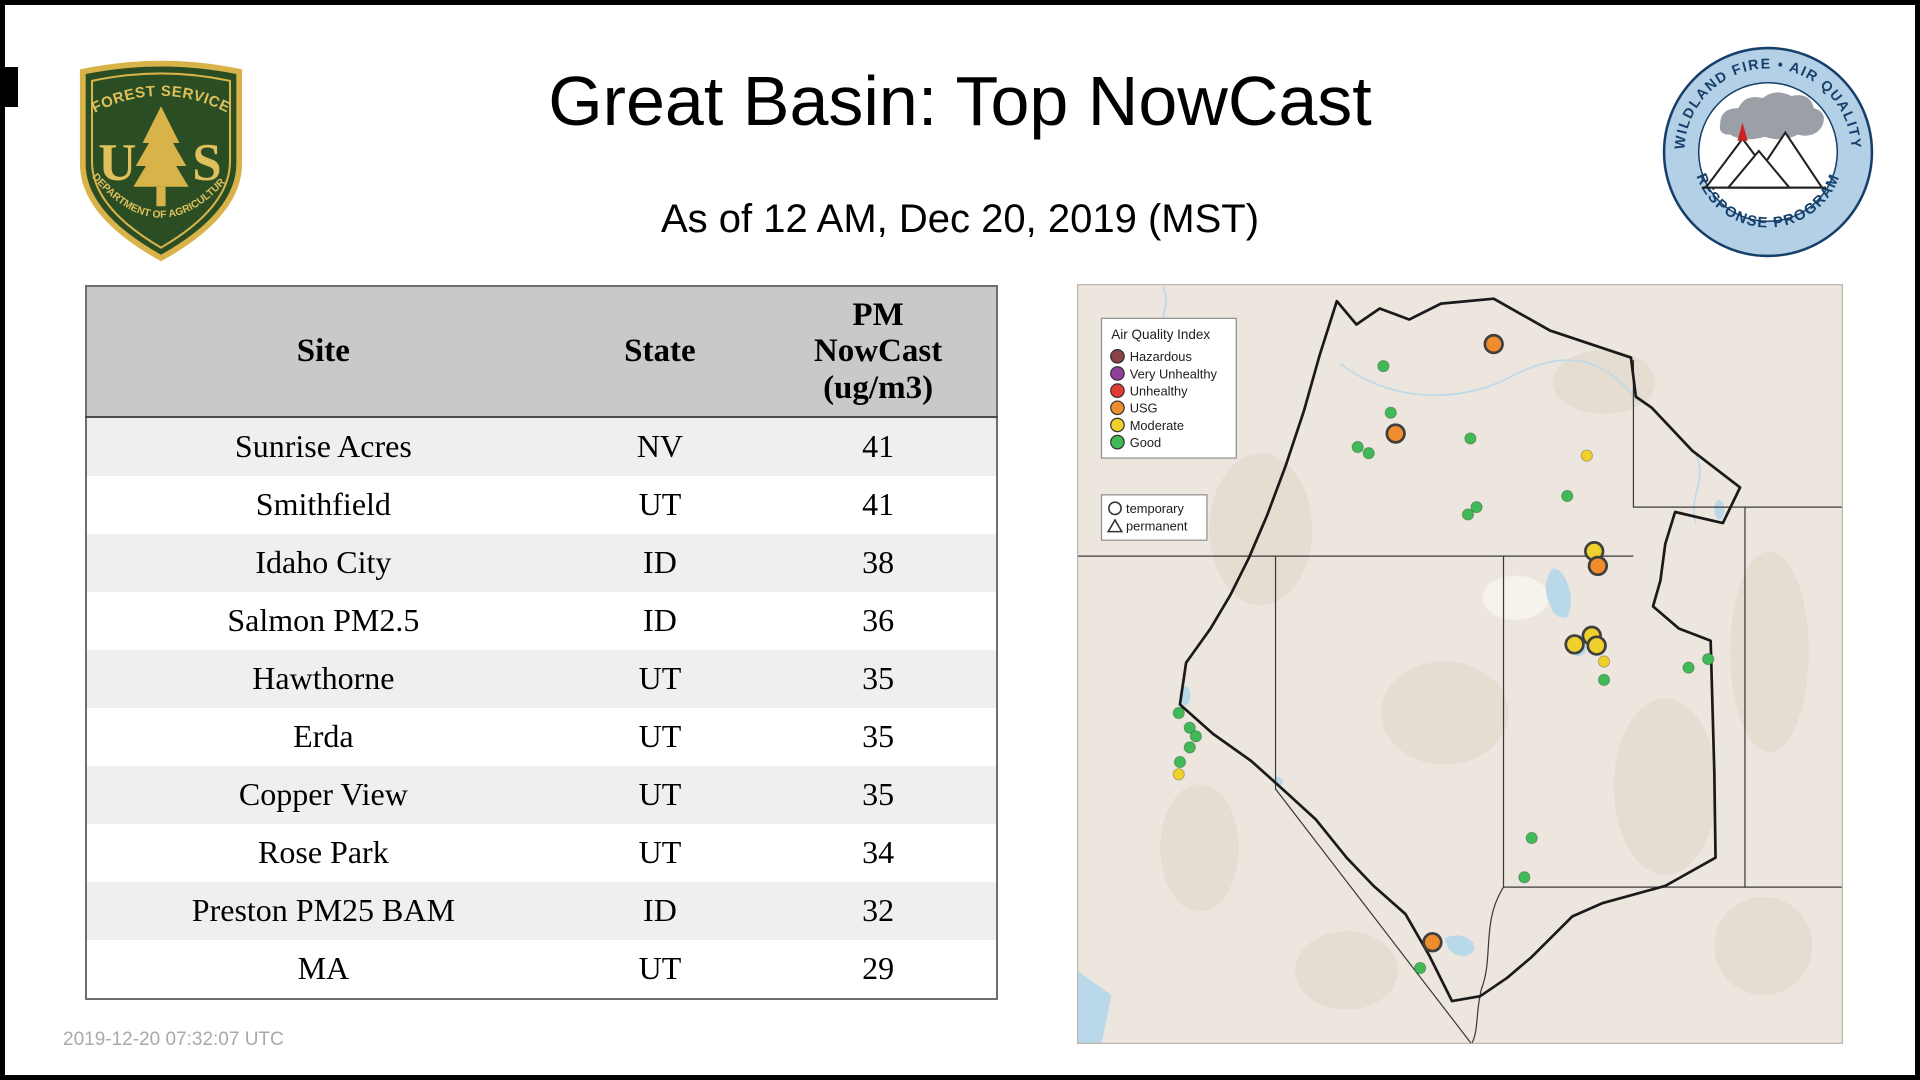  Describe the element at coordinates (1558, 593) in the screenshot. I see `great-salt-lake` at that location.